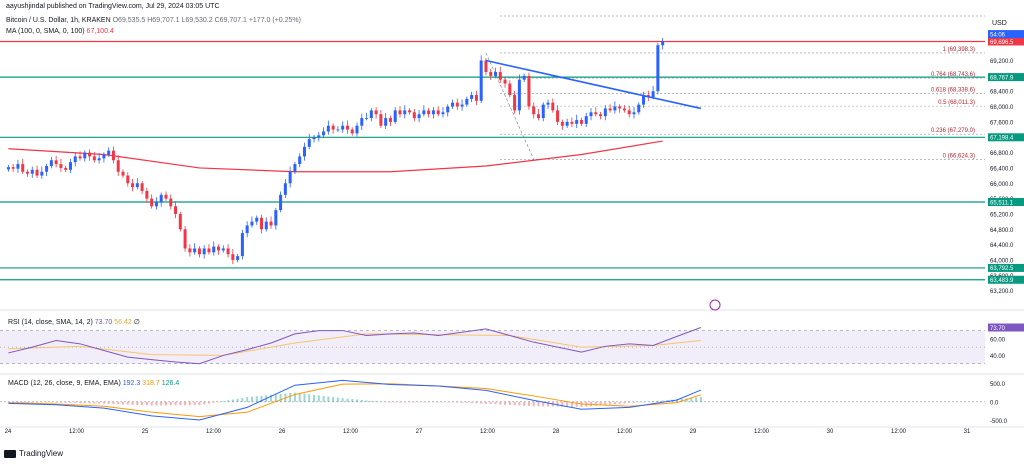  What do you see at coordinates (715, 305) in the screenshot?
I see `alert-icon` at bounding box center [715, 305].